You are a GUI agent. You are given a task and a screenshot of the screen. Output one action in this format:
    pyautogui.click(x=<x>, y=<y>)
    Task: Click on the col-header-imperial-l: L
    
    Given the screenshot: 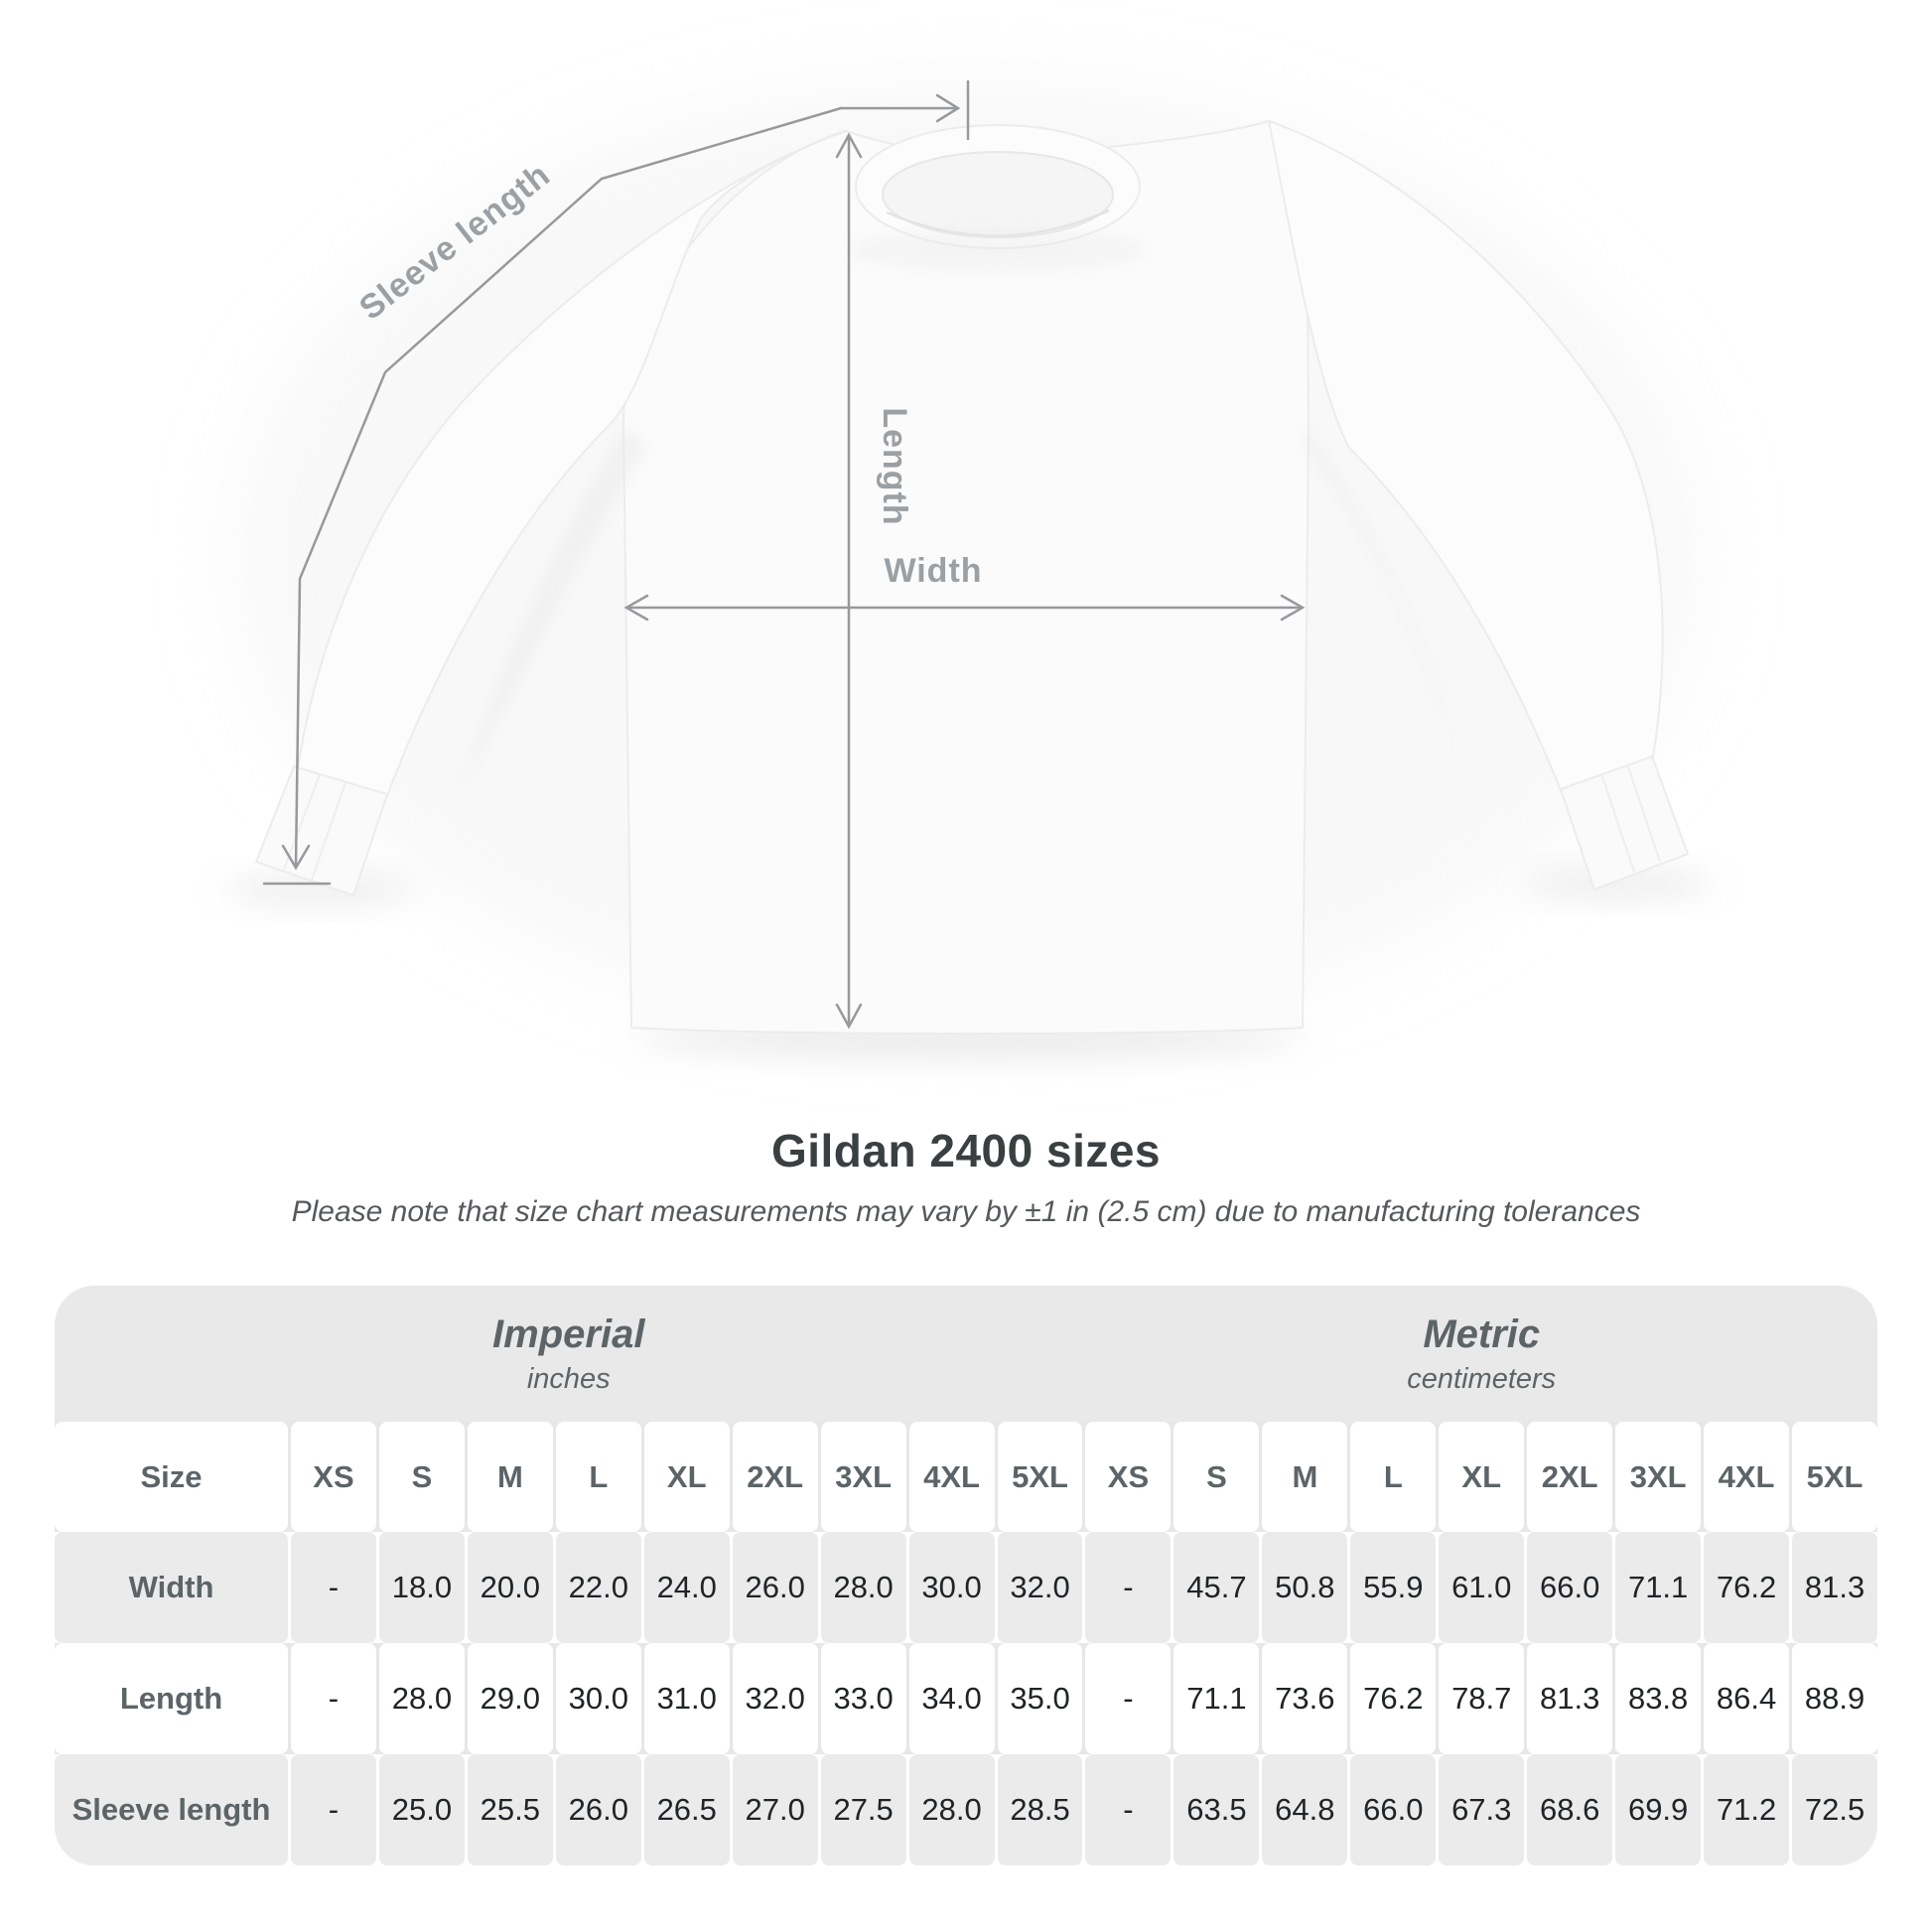 What is the action you would take?
    pyautogui.click(x=598, y=1477)
    